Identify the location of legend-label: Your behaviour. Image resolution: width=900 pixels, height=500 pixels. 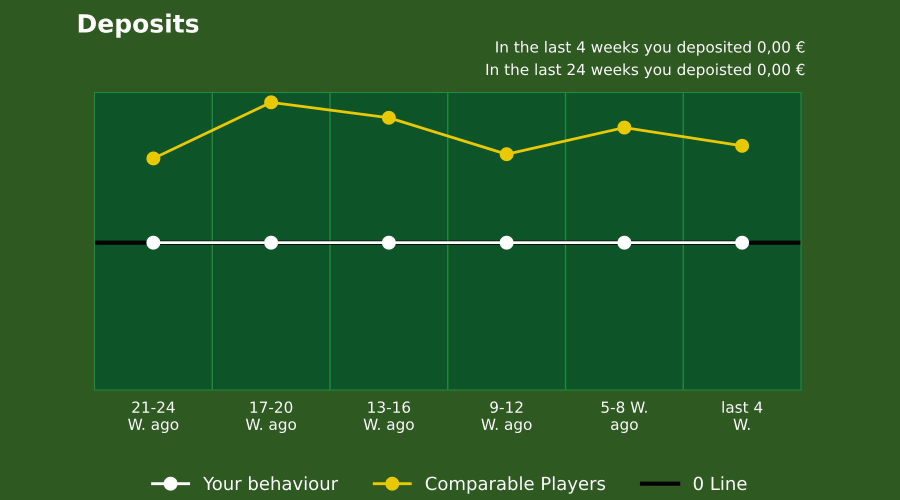
(270, 483).